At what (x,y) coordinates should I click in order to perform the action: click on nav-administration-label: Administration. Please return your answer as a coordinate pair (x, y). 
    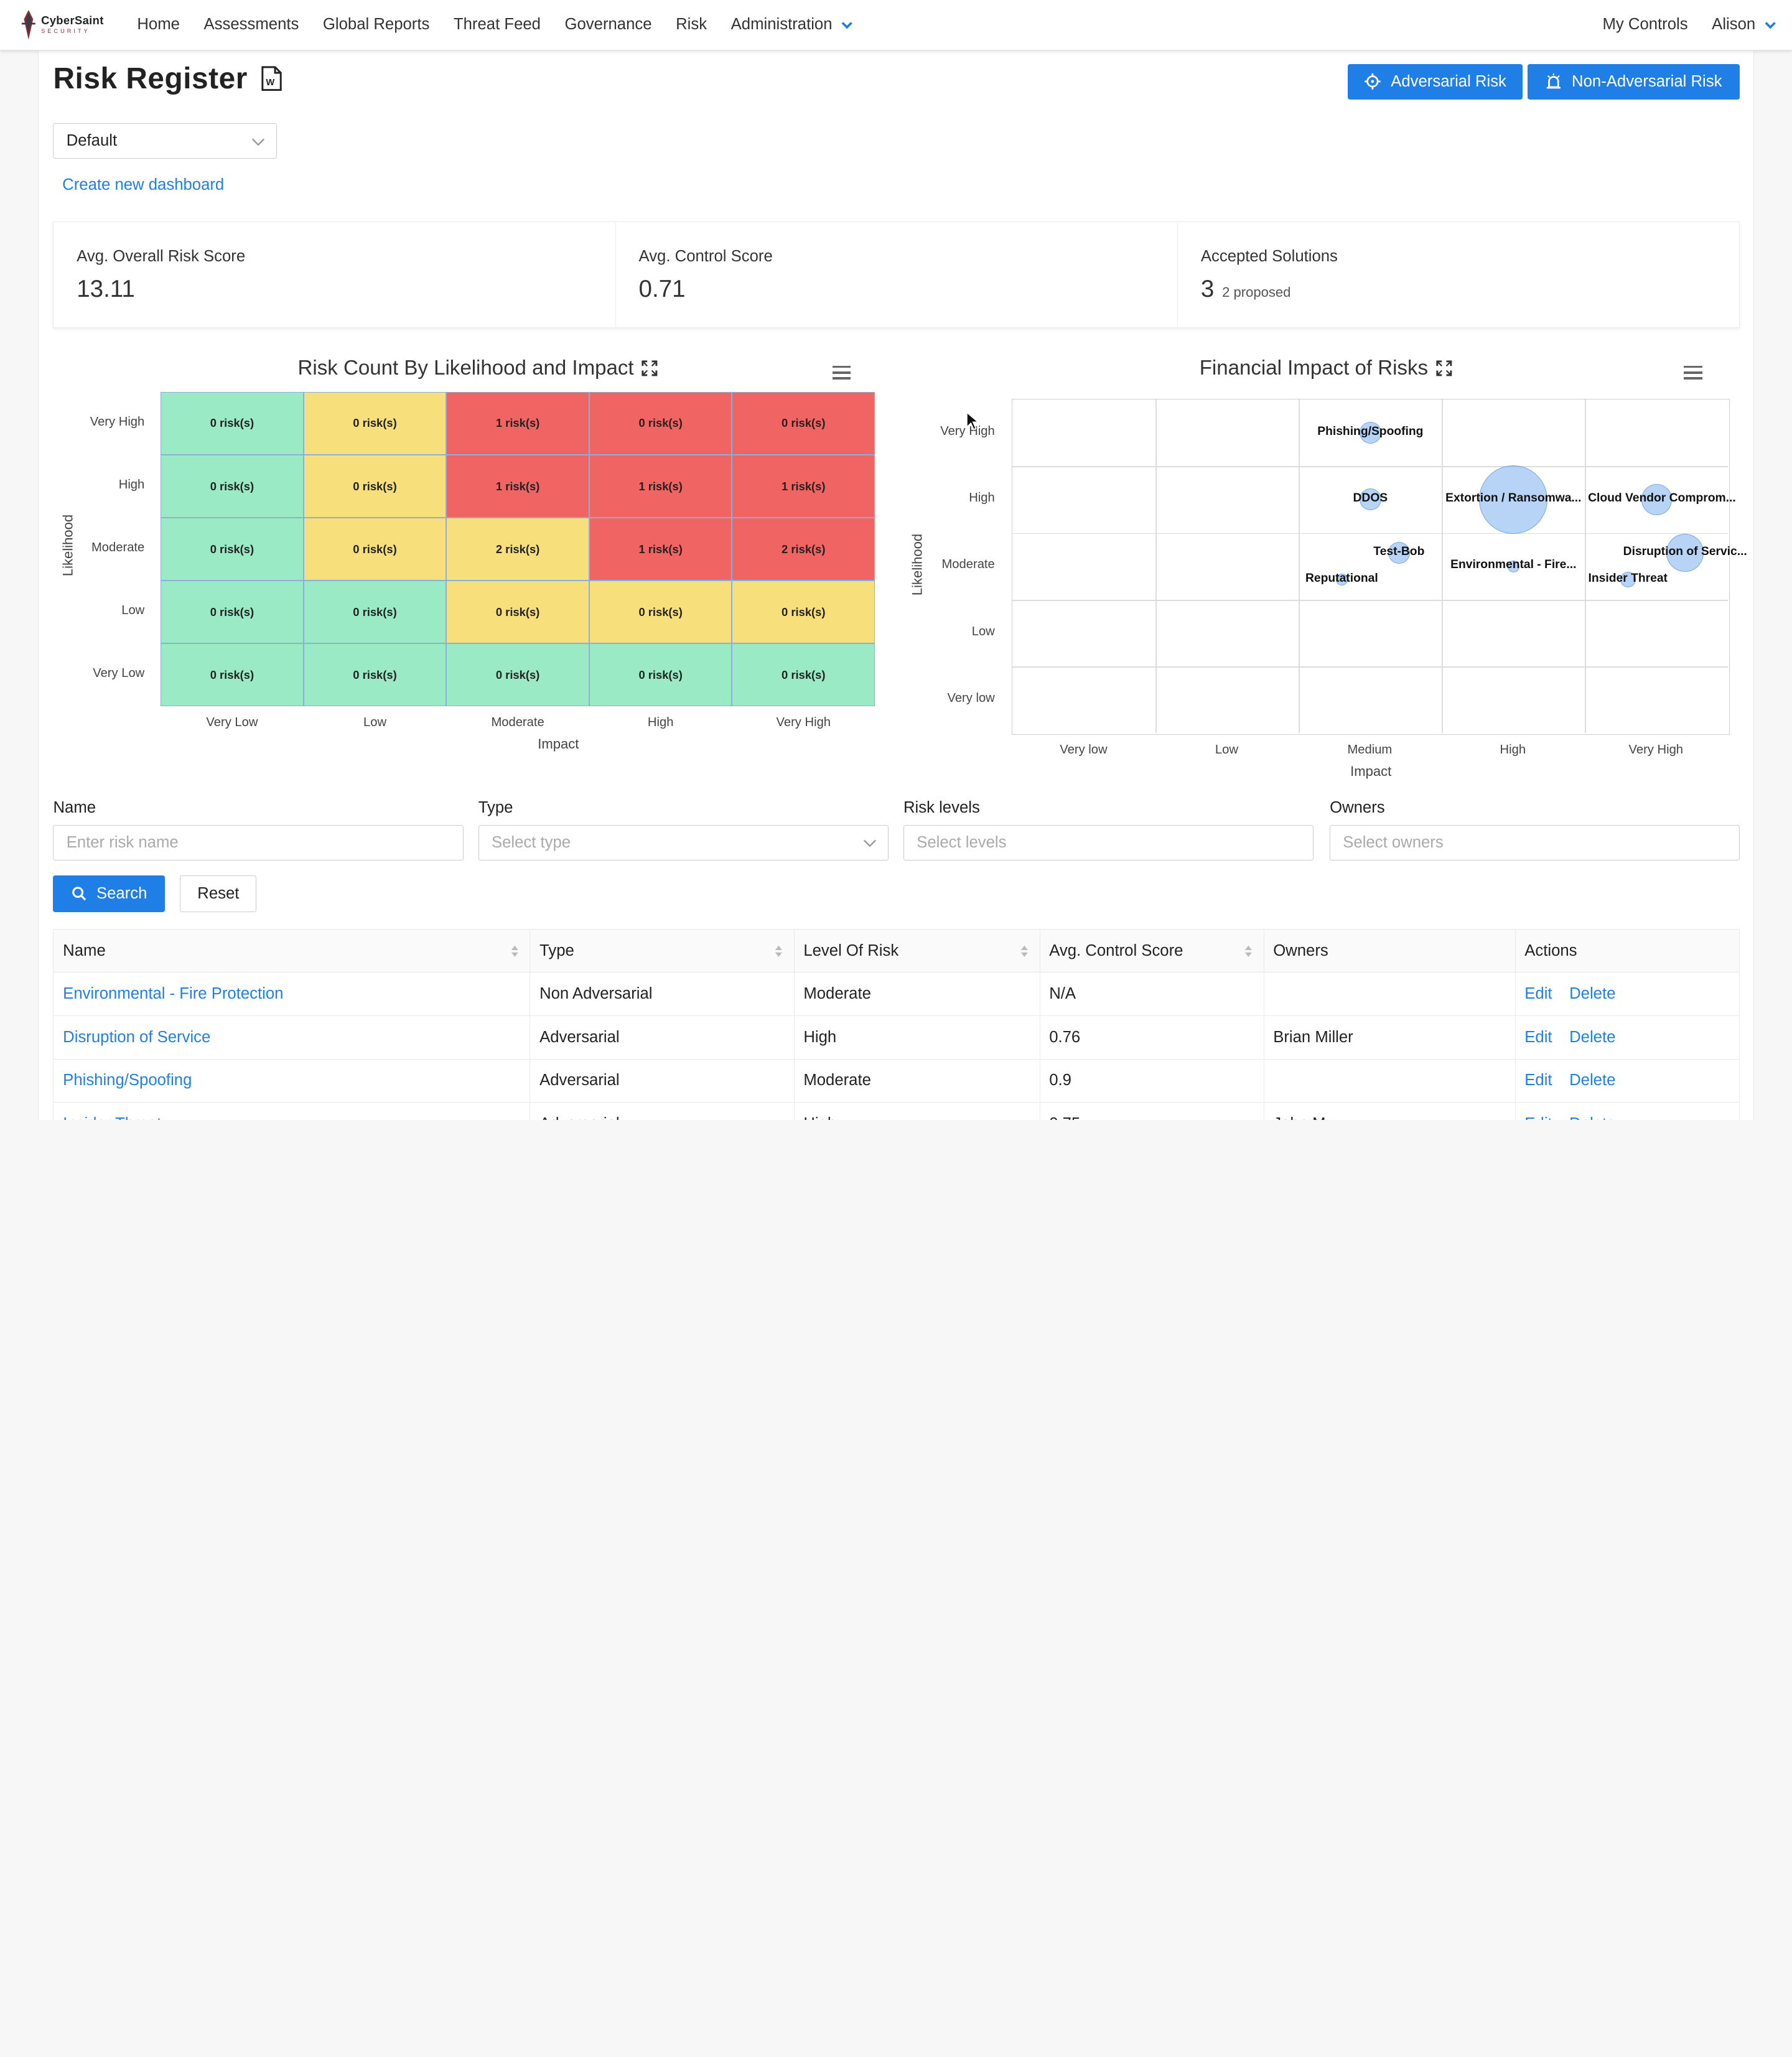
    Looking at the image, I should click on (781, 25).